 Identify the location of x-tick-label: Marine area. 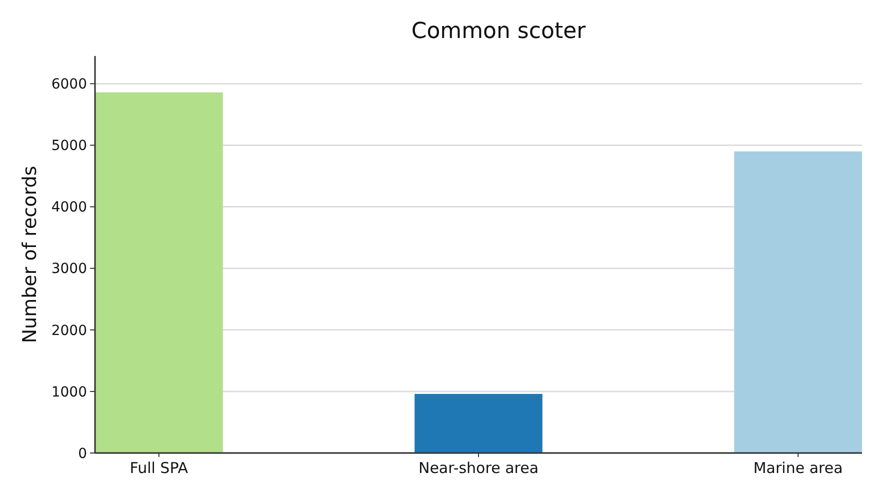
(798, 468).